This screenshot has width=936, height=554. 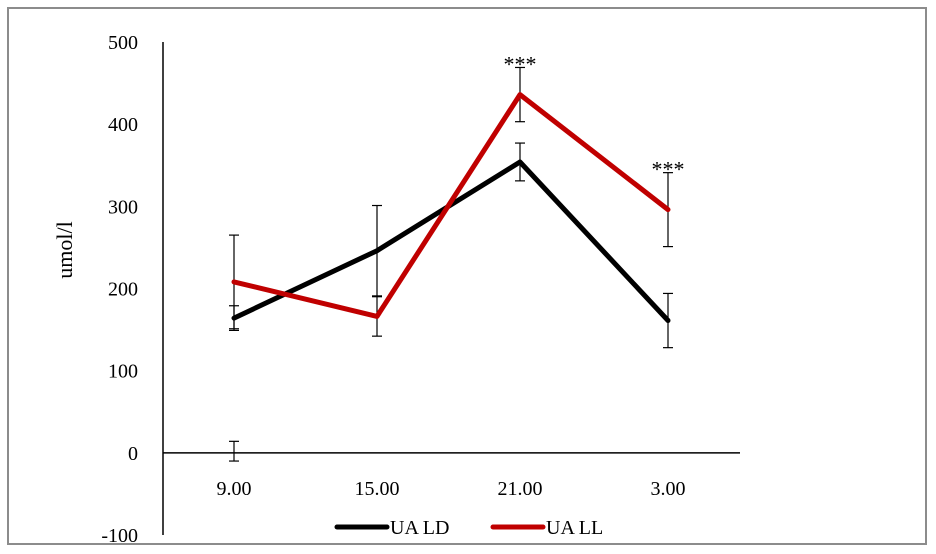 I want to click on significance-annotations: *** ***, so click(x=594, y=116).